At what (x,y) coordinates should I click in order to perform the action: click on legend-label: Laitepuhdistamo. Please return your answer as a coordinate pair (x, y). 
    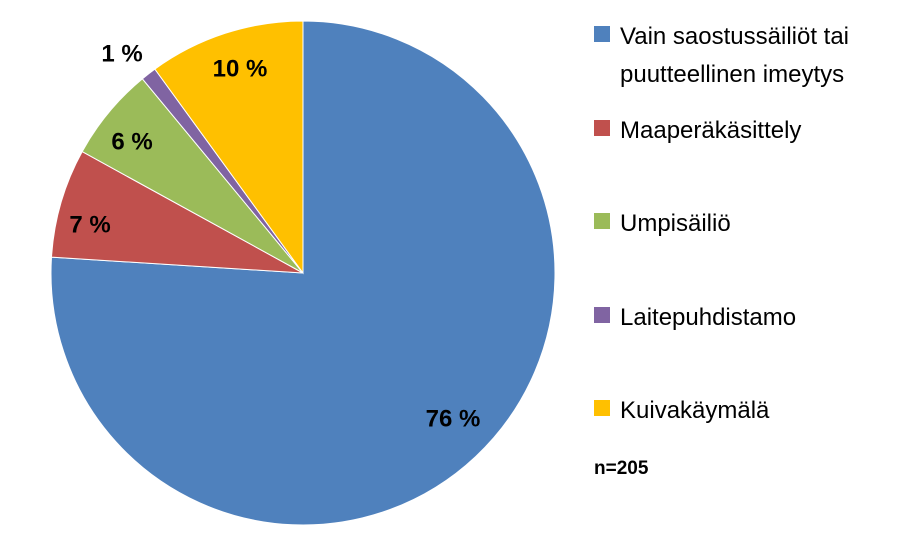
    Looking at the image, I should click on (708, 317).